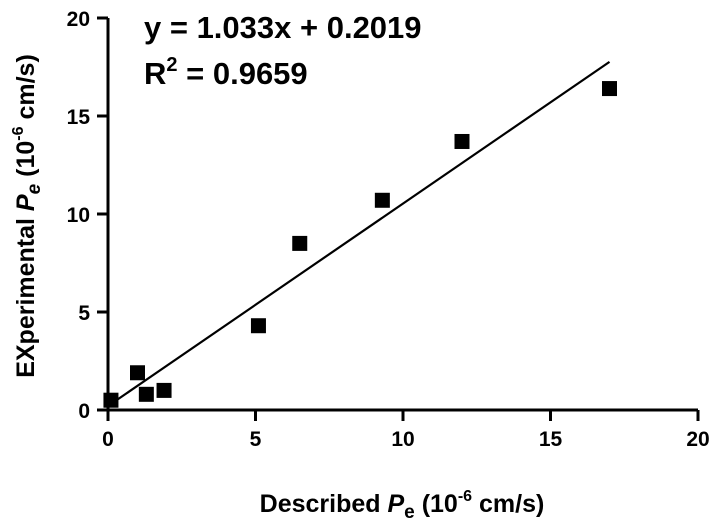 The width and height of the screenshot is (717, 524). Describe the element at coordinates (402, 505) in the screenshot. I see `x-axis-title: Described Pe (10-6 cm/s)` at that location.